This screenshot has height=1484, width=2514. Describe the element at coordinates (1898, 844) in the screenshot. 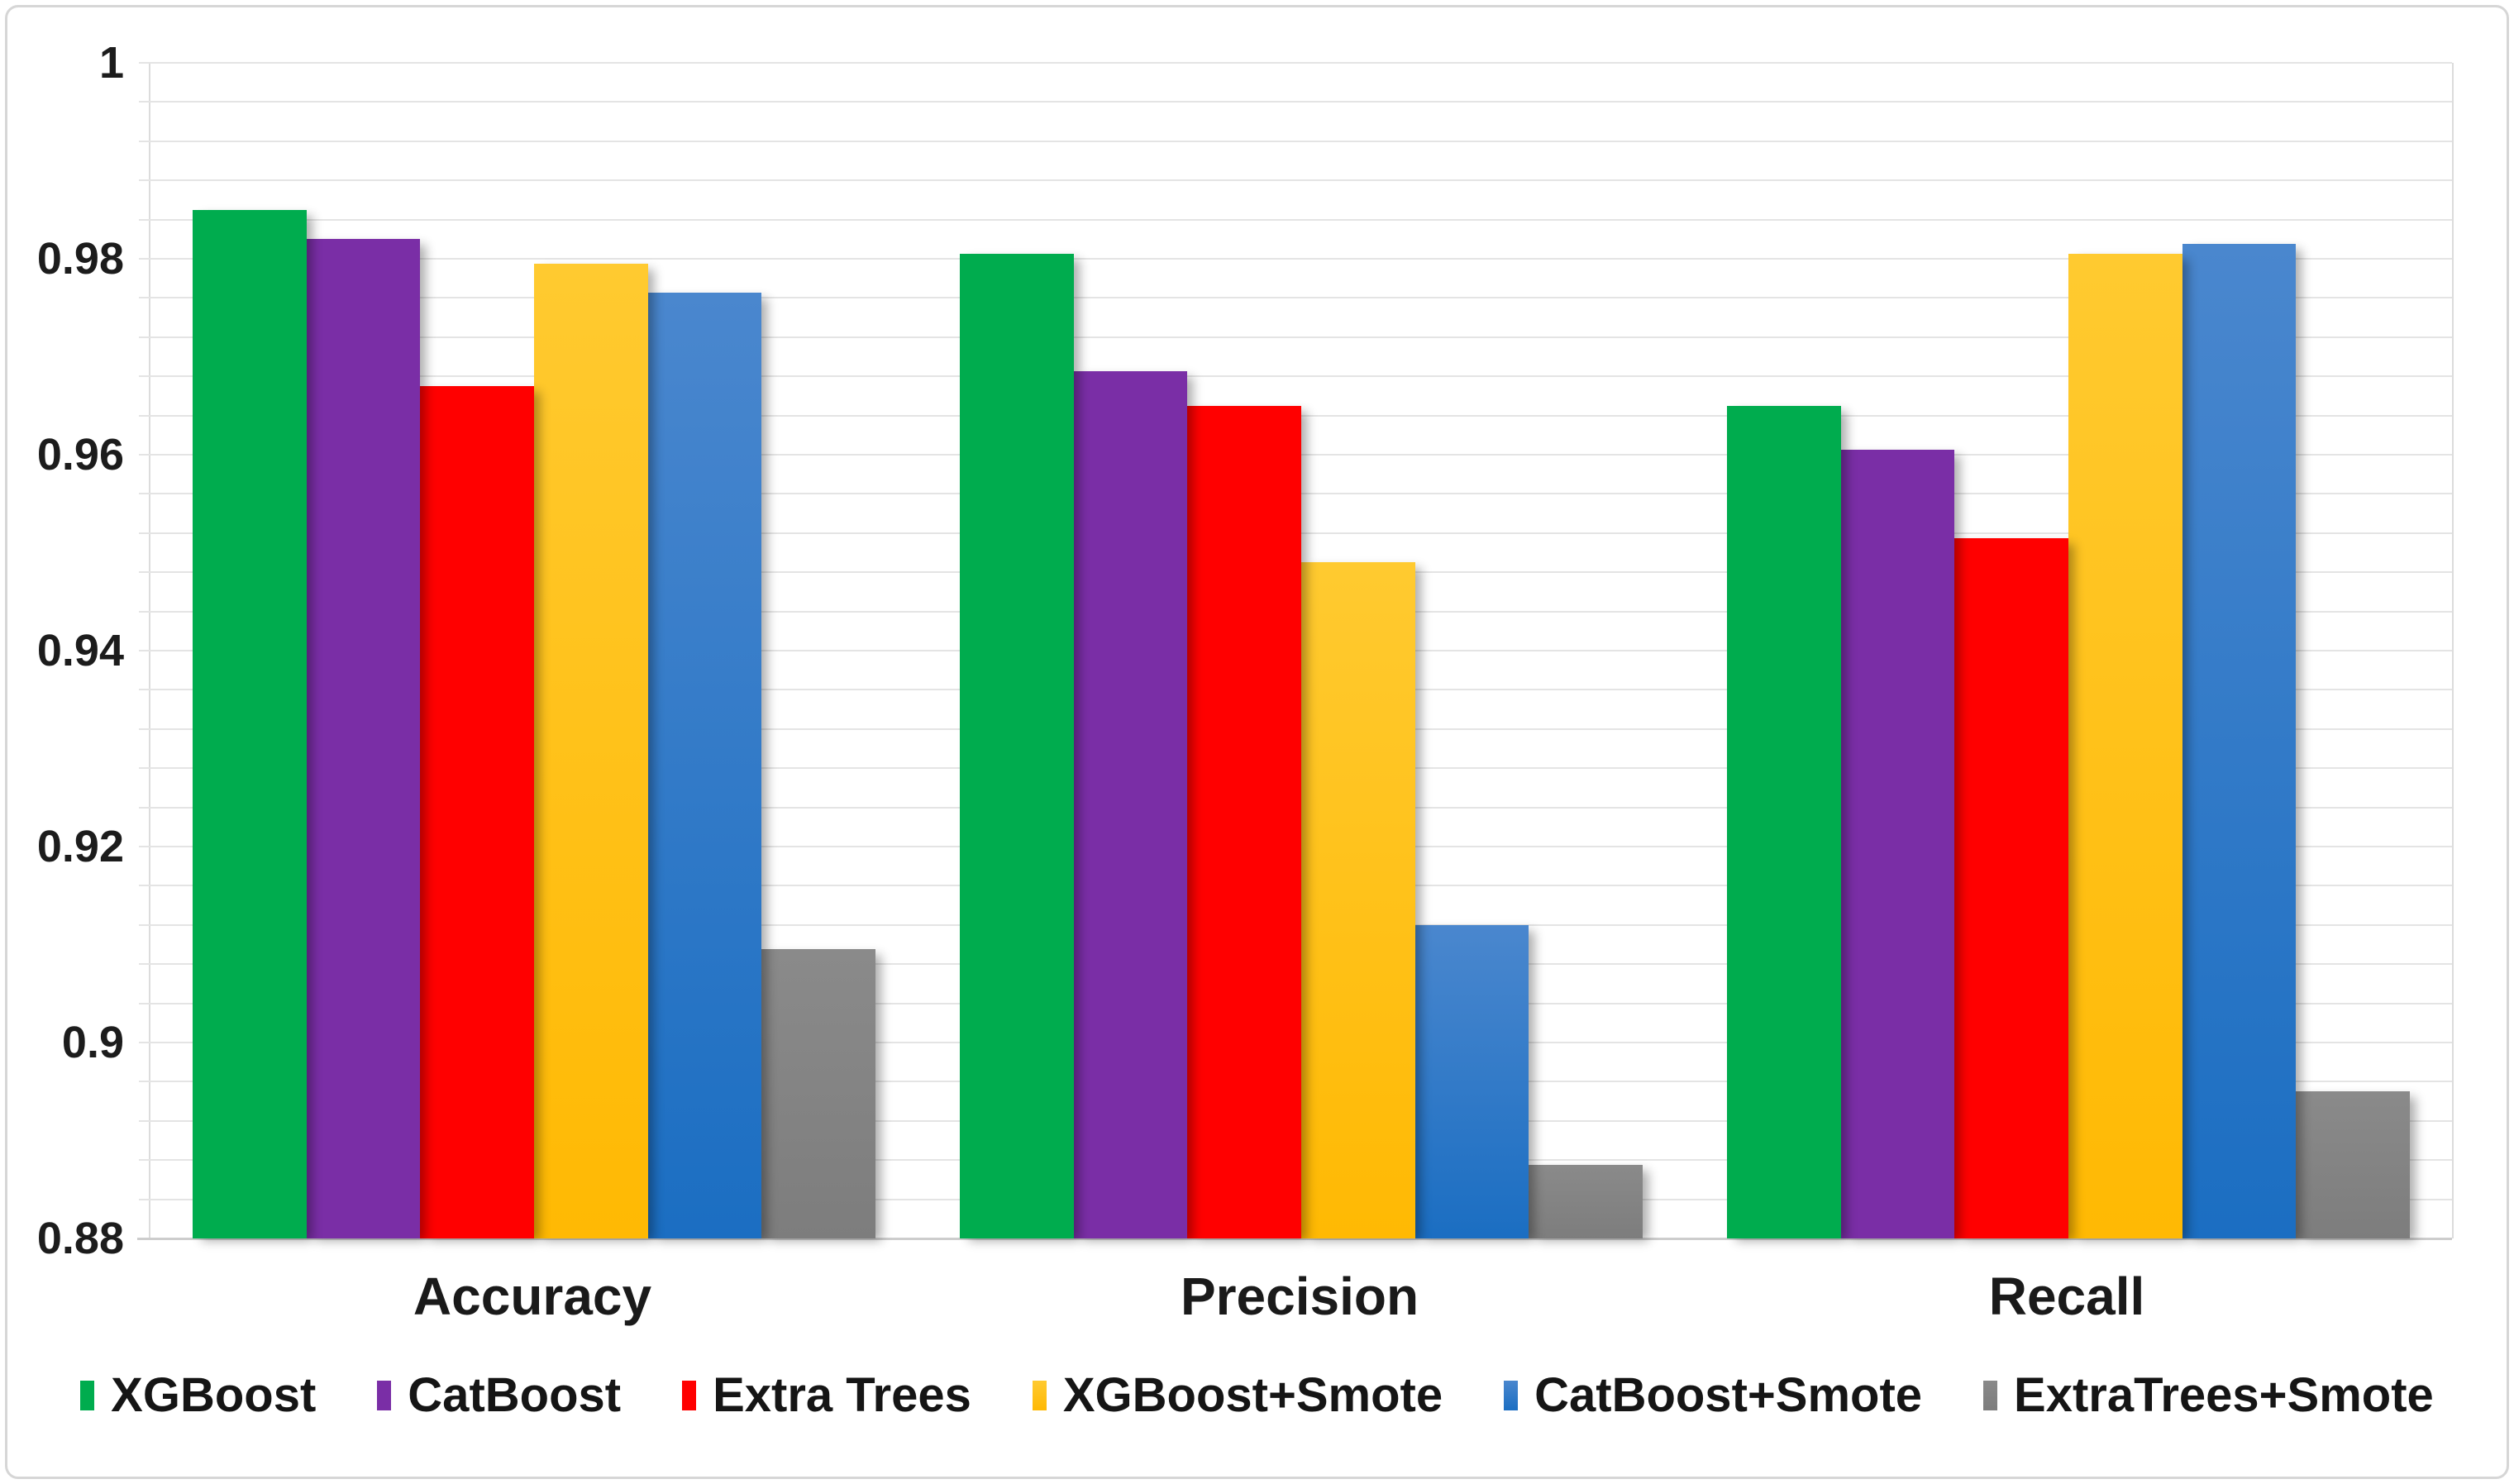

I see `bar-recall-catboost` at that location.